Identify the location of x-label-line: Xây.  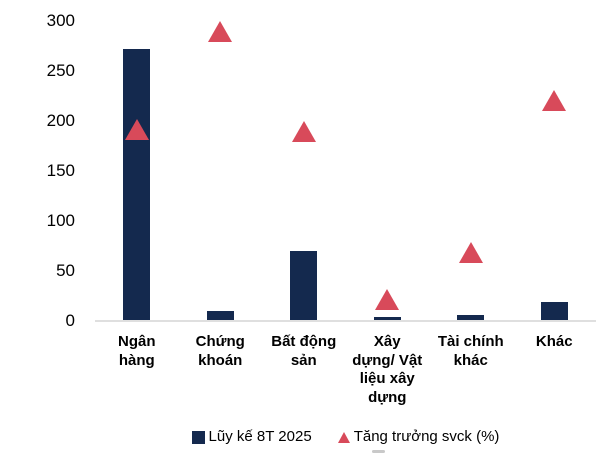
(387, 341).